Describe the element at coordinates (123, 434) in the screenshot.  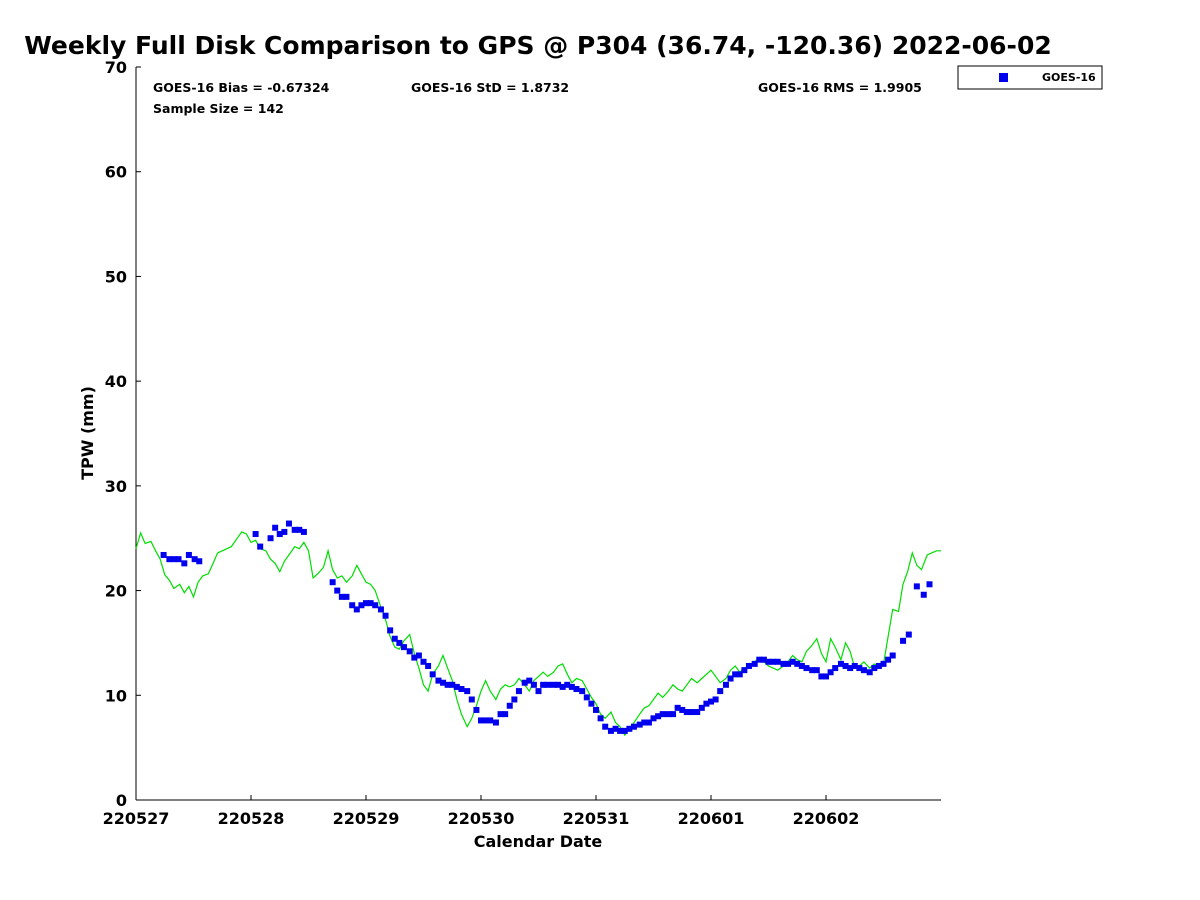
I see `y-ticks: 0 10 20 30 40 50 60 70` at that location.